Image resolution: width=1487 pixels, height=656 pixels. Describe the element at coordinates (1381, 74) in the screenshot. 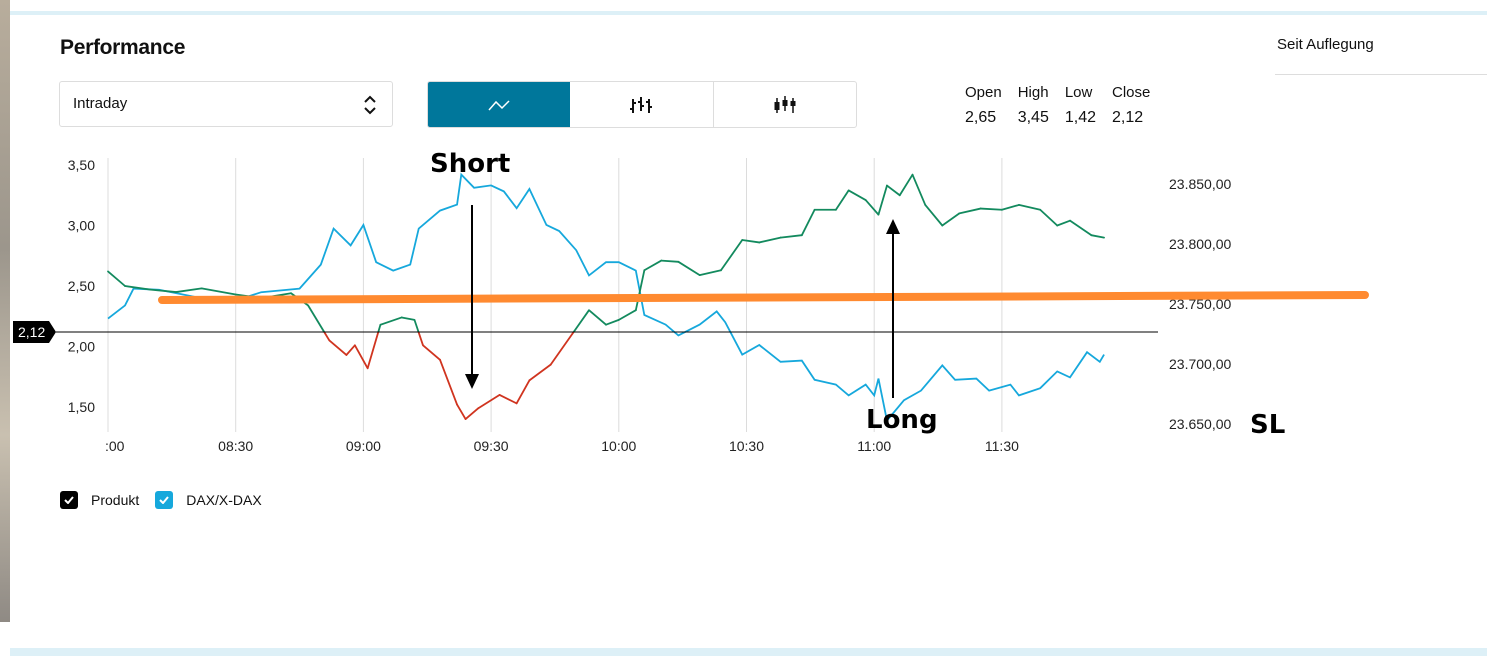

I see `tab-divider` at that location.